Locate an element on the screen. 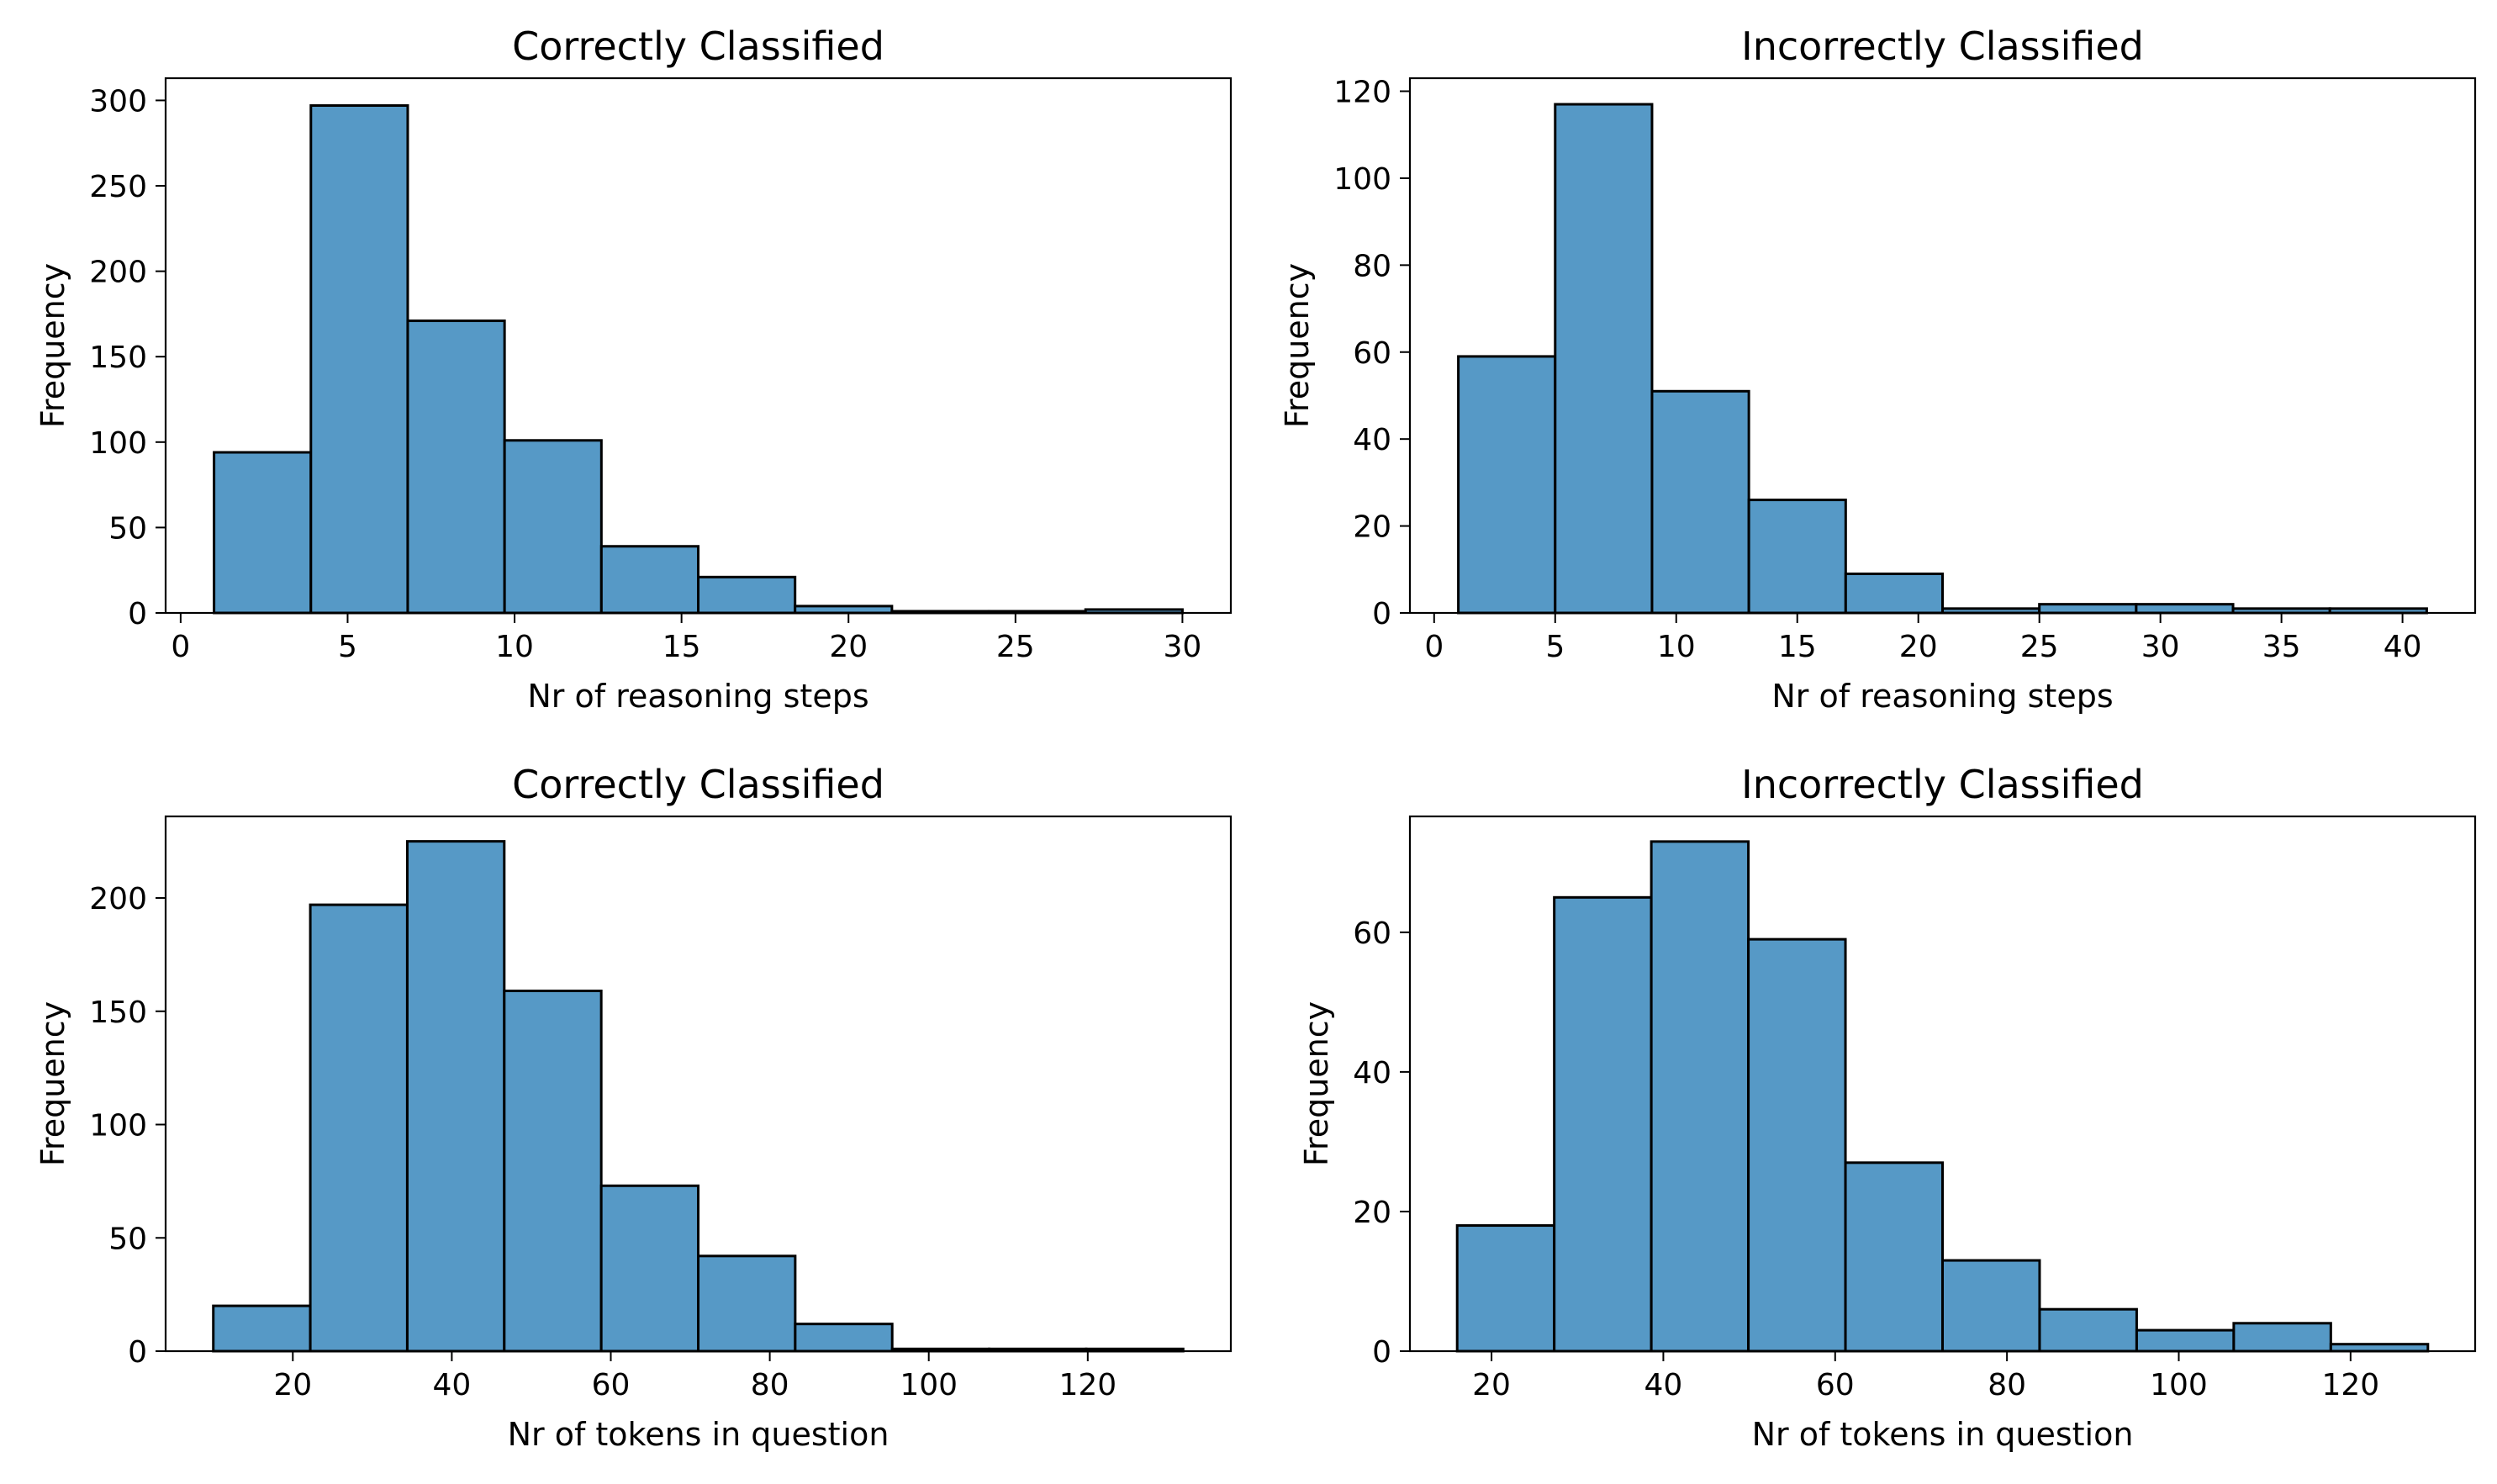  y-tick-label: 120 is located at coordinates (1362, 93).